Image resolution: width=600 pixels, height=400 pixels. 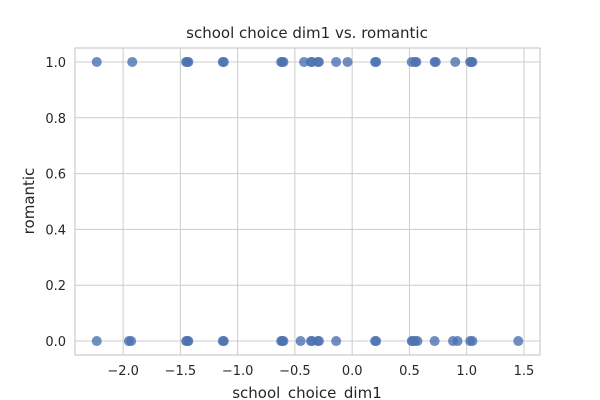 I want to click on y-axis-label: romantic, so click(x=29, y=201).